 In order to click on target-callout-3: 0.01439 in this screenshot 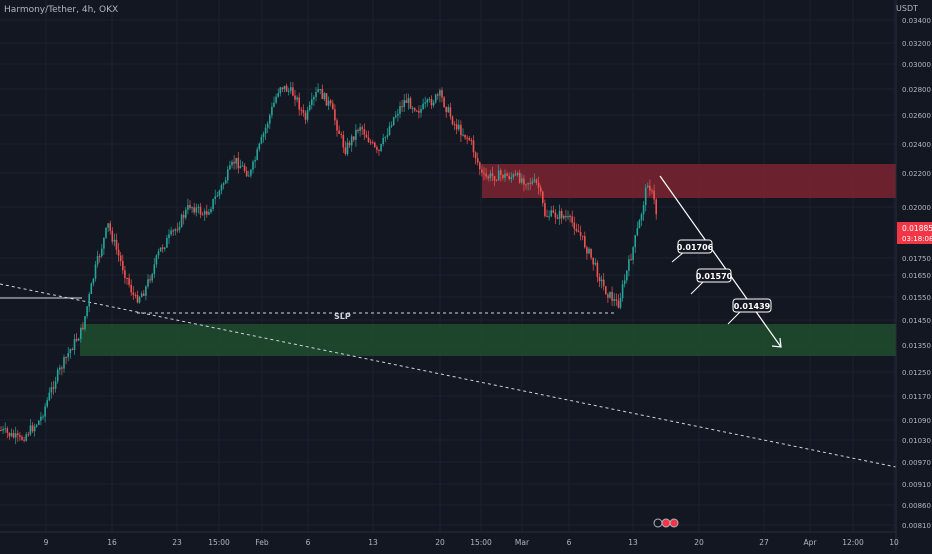, I will do `click(749, 311)`.